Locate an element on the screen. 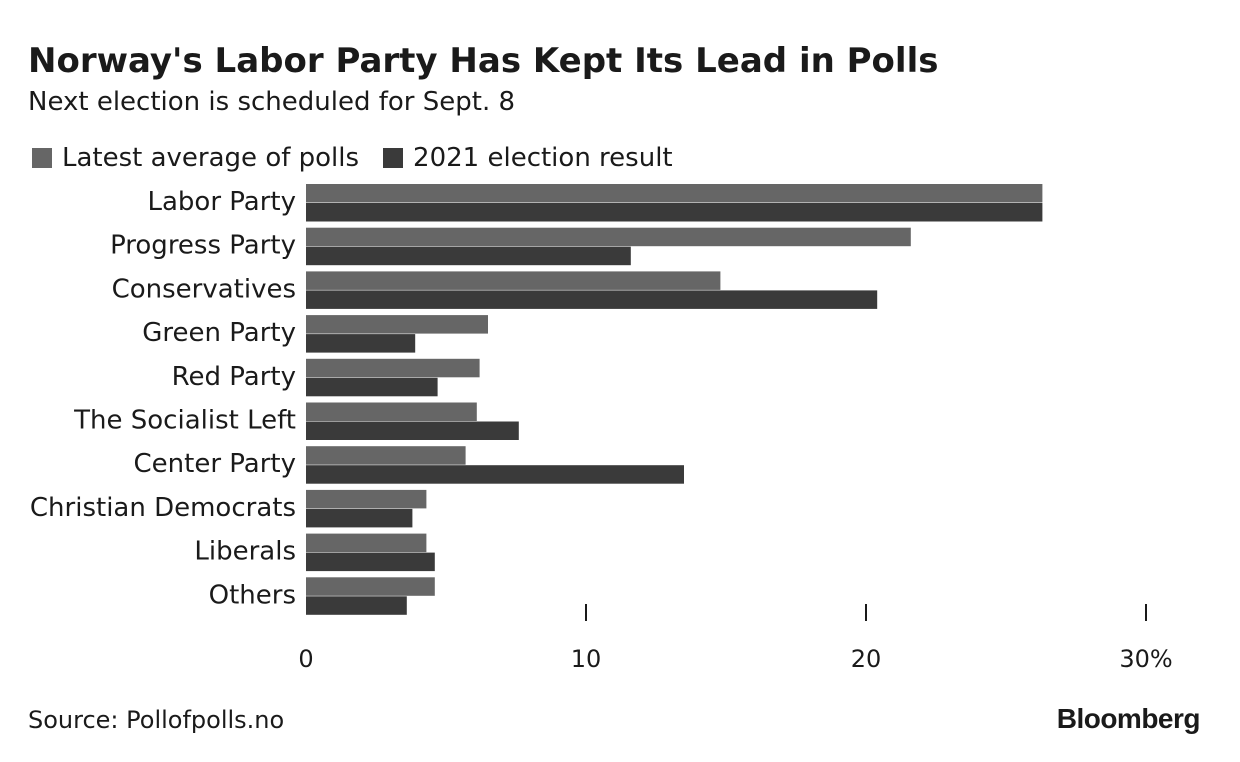  category-label-center-party: Center Party is located at coordinates (215, 464).